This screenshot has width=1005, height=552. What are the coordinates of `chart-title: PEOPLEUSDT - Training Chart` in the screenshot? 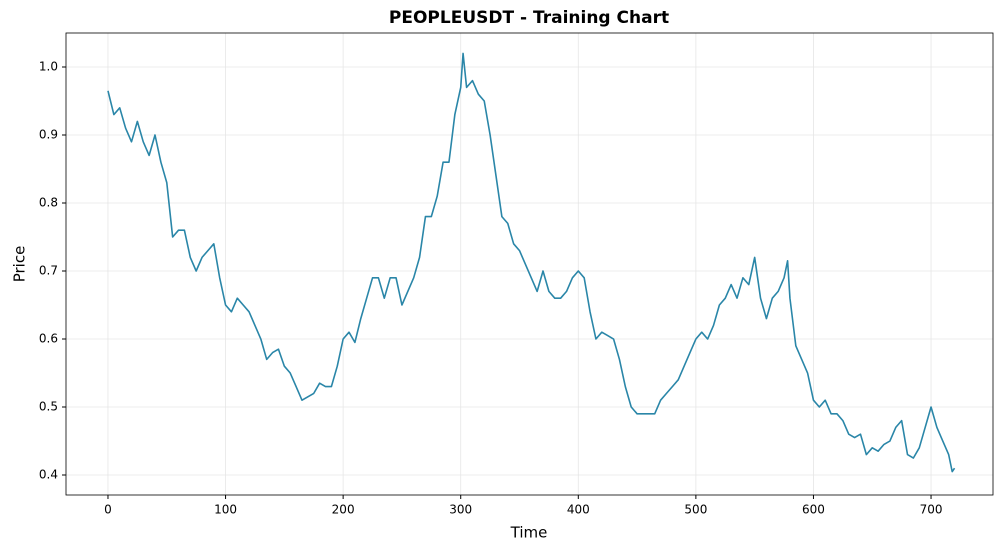 It's located at (529, 18).